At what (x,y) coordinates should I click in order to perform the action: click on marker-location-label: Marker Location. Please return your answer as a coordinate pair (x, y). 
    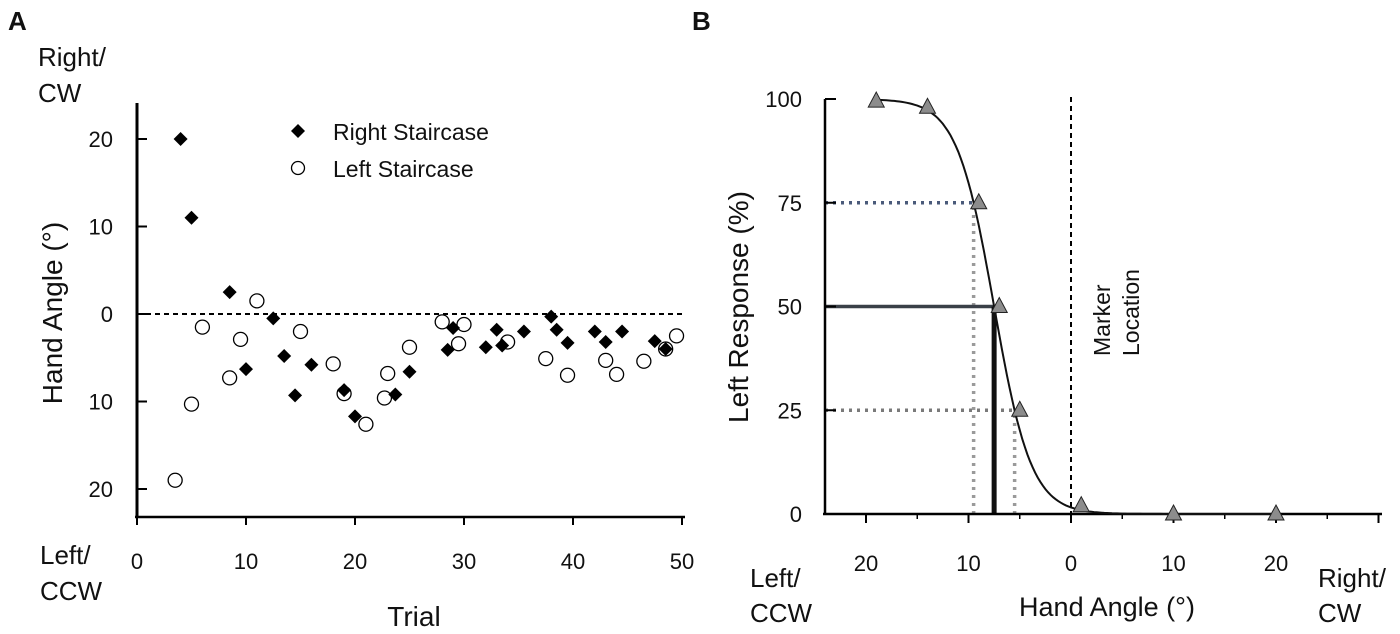
    Looking at the image, I should click on (1116, 312).